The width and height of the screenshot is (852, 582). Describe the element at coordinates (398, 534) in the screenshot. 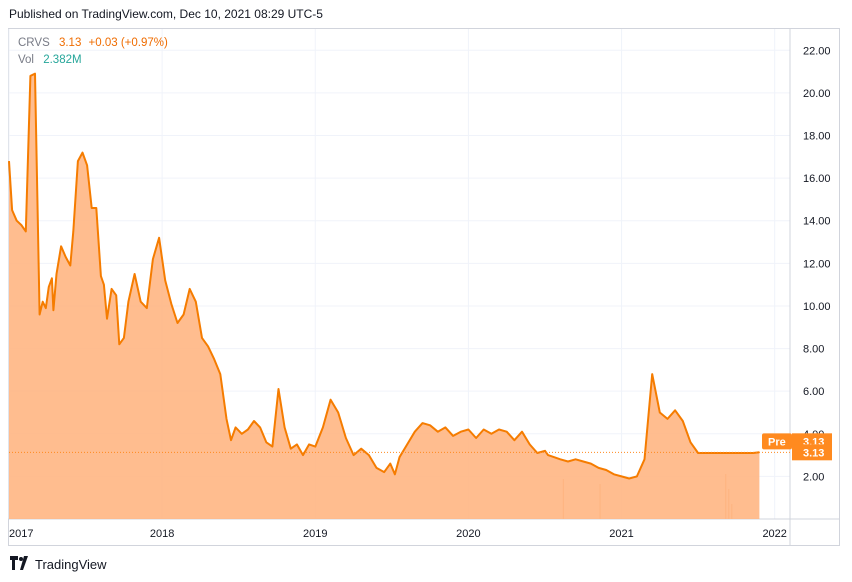

I see `x-axis: 2017 2018 2019 2020 2021 2022` at that location.